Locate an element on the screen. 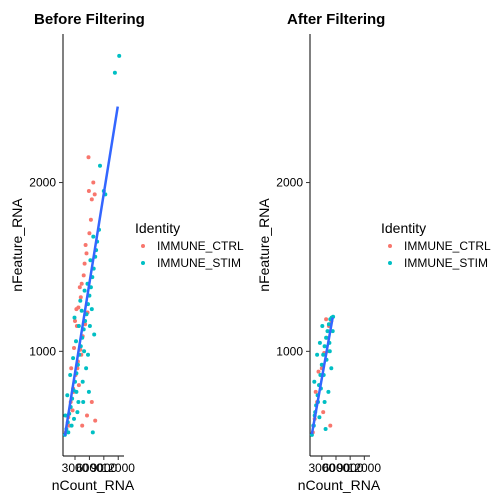  x-axis-label: nCount_RNA is located at coordinates (93, 485).